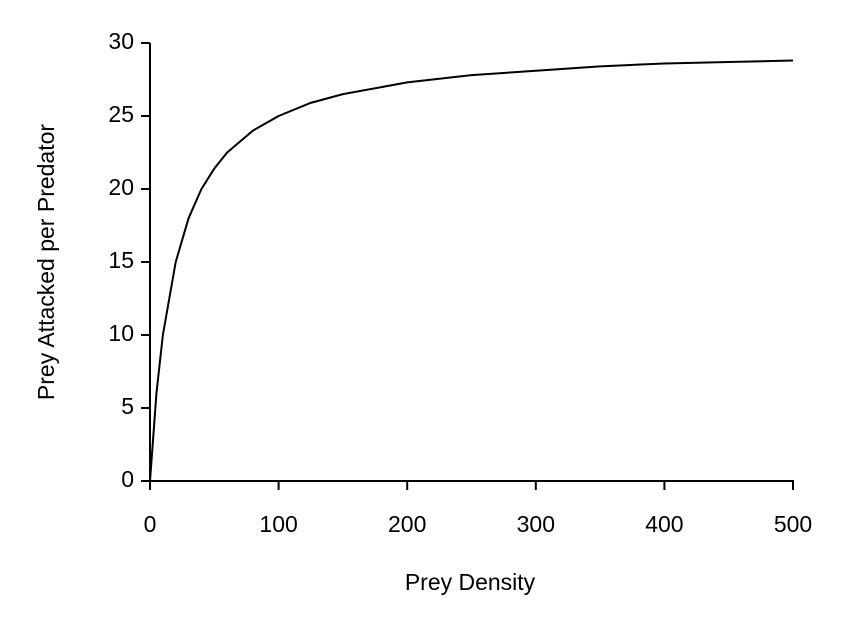 This screenshot has height=632, width=856. I want to click on x-tick-label: 300, so click(536, 524).